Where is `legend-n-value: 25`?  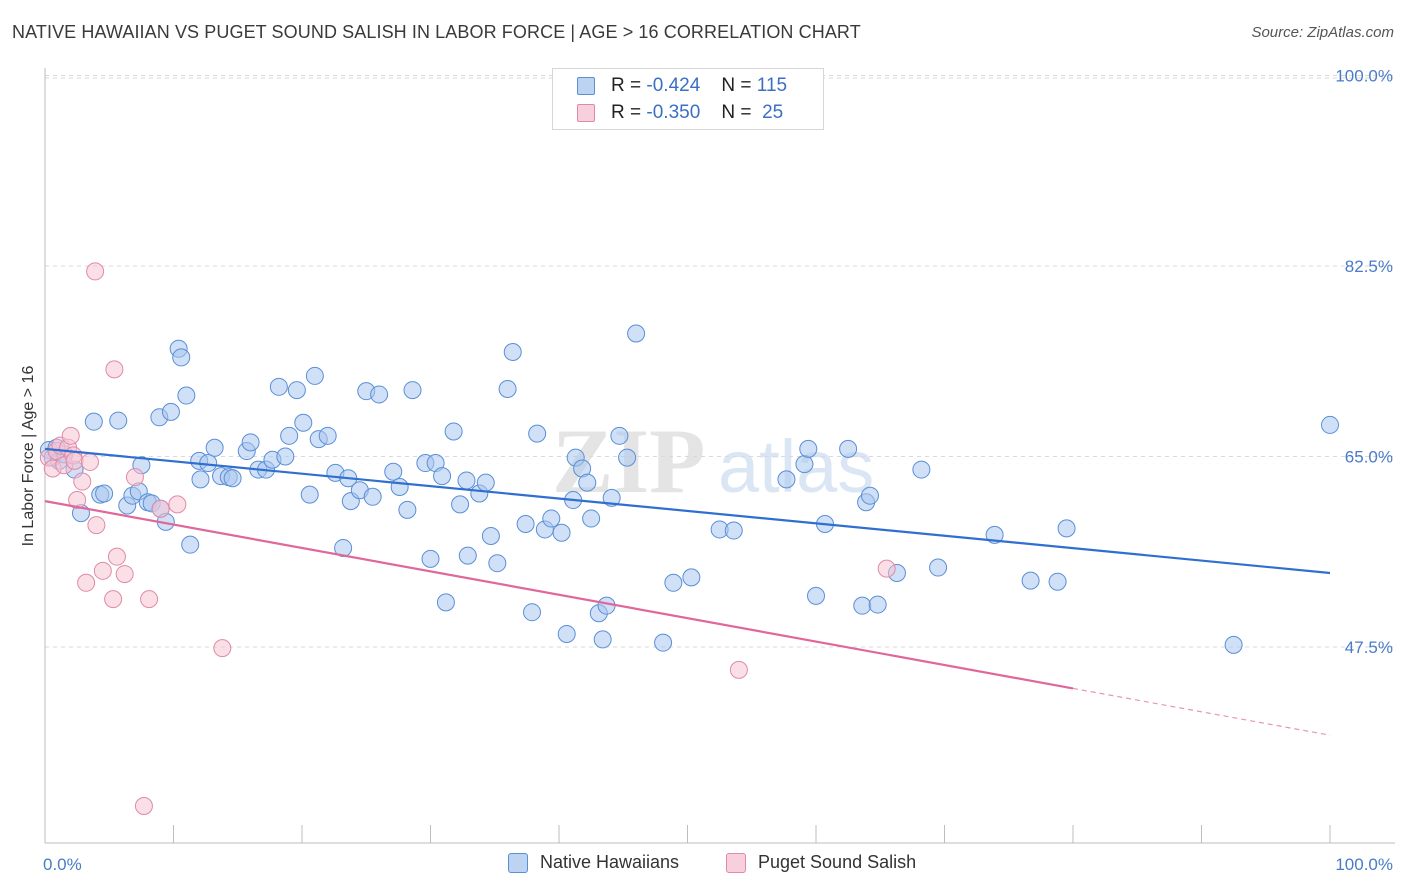
legend-n-value: 25 is located at coordinates (773, 112).